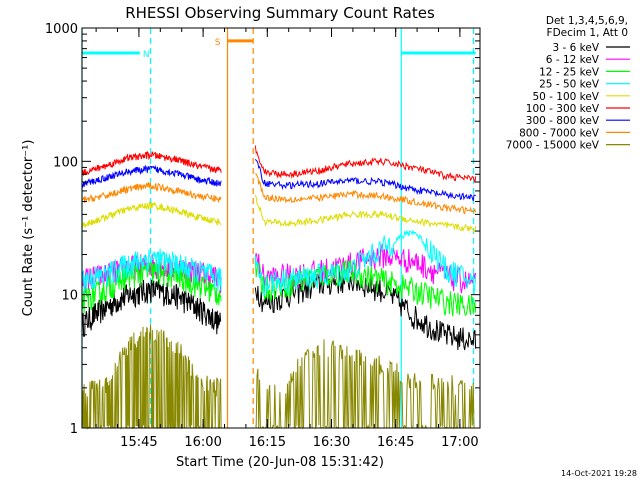 Image resolution: width=640 pixels, height=480 pixels. I want to click on flag-label-2: S, so click(218, 43).